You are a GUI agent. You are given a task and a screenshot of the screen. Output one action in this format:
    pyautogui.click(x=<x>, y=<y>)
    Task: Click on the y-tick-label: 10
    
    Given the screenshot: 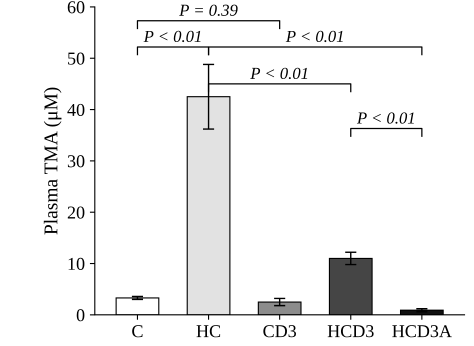 What is the action you would take?
    pyautogui.click(x=76, y=264)
    